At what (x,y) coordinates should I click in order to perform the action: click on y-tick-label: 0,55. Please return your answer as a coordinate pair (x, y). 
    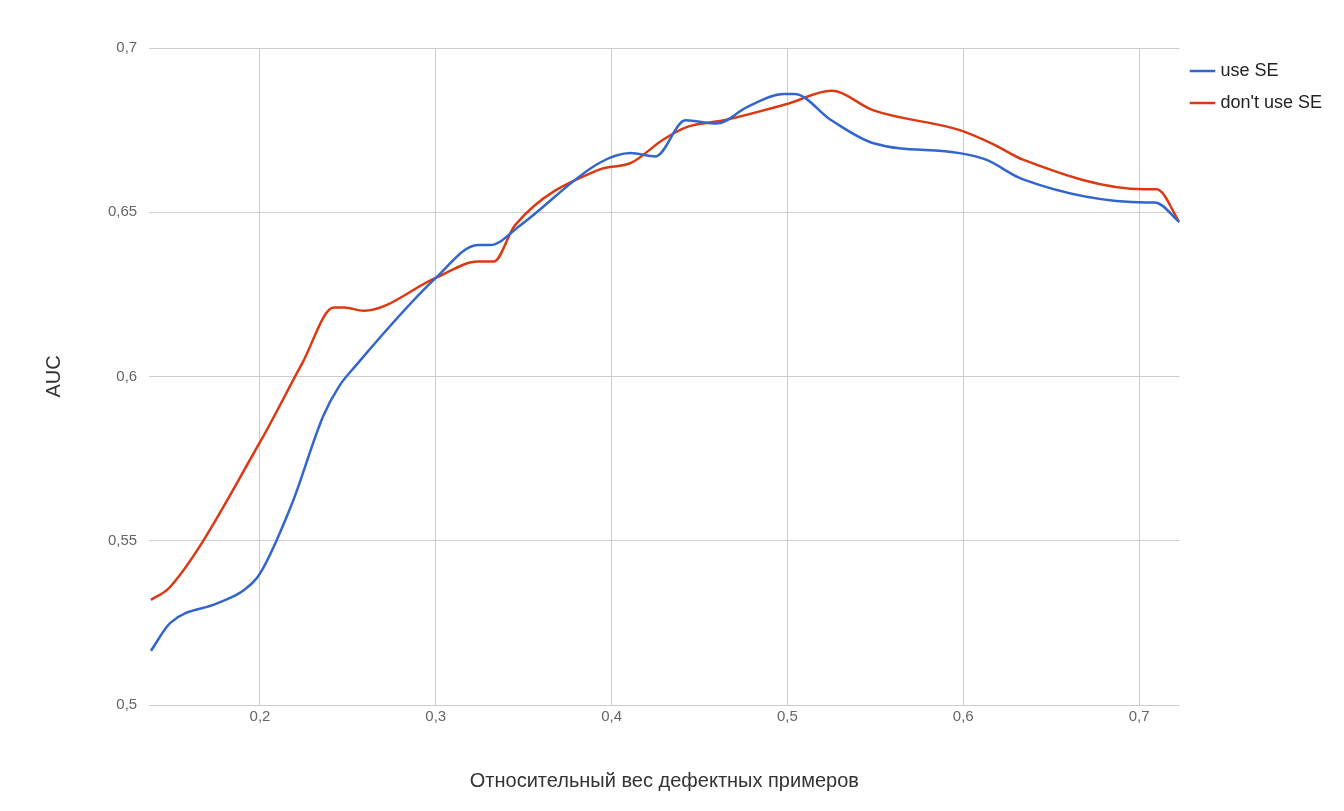
    Looking at the image, I should click on (122, 539).